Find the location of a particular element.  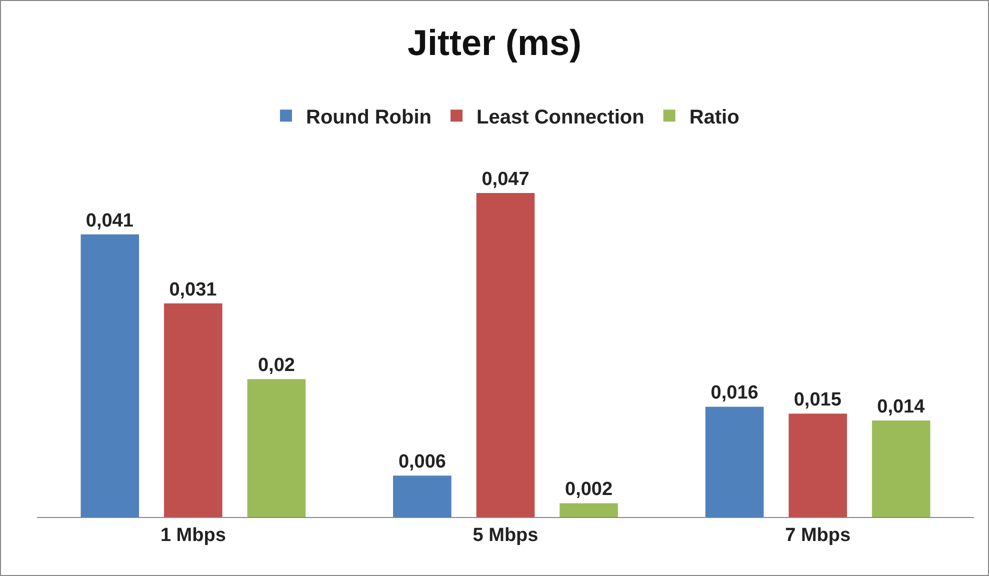

chart-title: Jitter (ms) is located at coordinates (494, 42).